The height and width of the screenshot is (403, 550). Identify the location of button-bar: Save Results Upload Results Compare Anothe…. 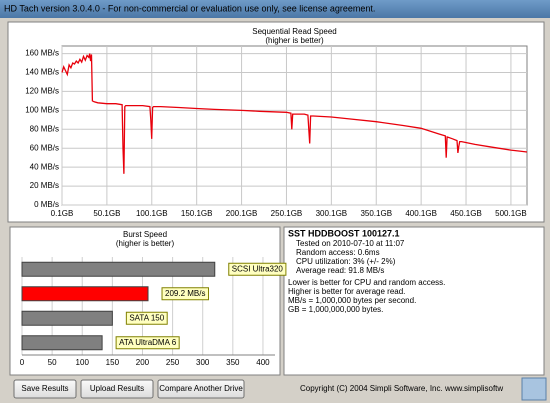
(129, 389).